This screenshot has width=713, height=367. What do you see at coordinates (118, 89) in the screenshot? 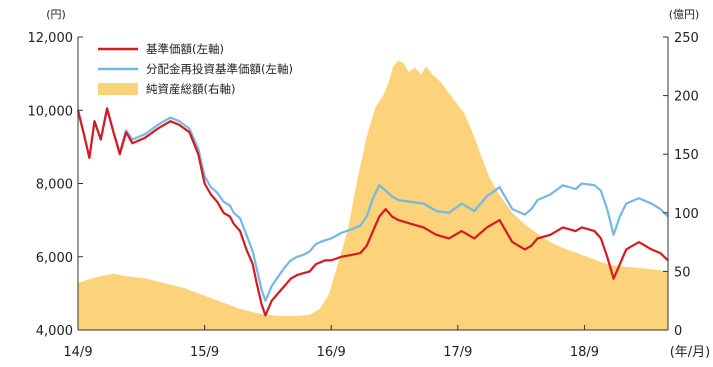
I see `legend-swatch-aum` at bounding box center [118, 89].